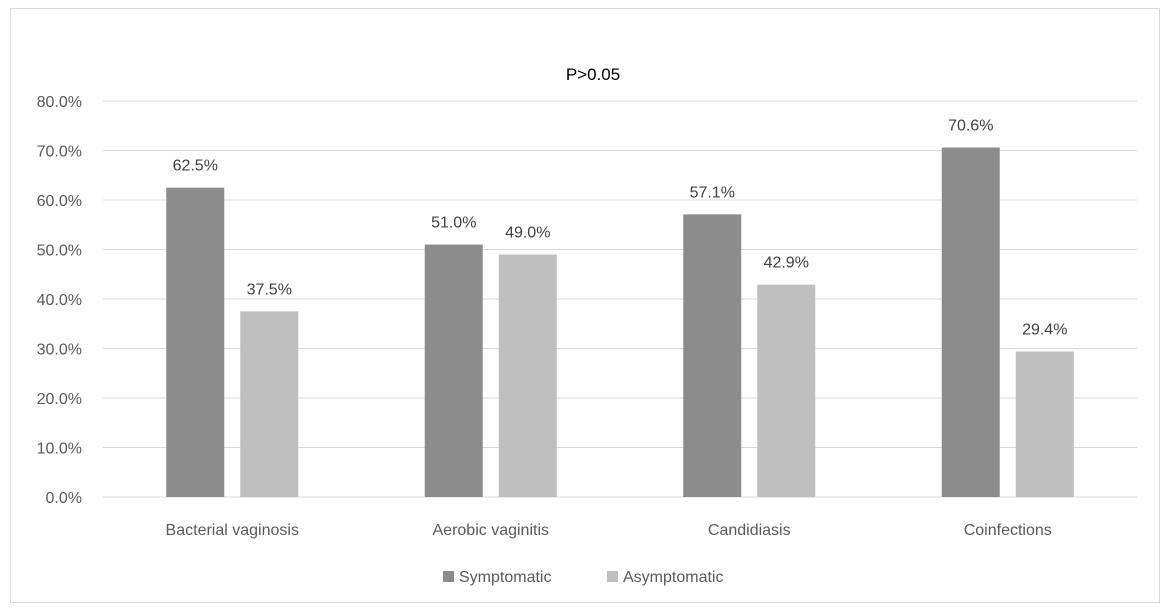 This screenshot has width=1166, height=607. I want to click on legend-label: Symptomatic, so click(505, 577).